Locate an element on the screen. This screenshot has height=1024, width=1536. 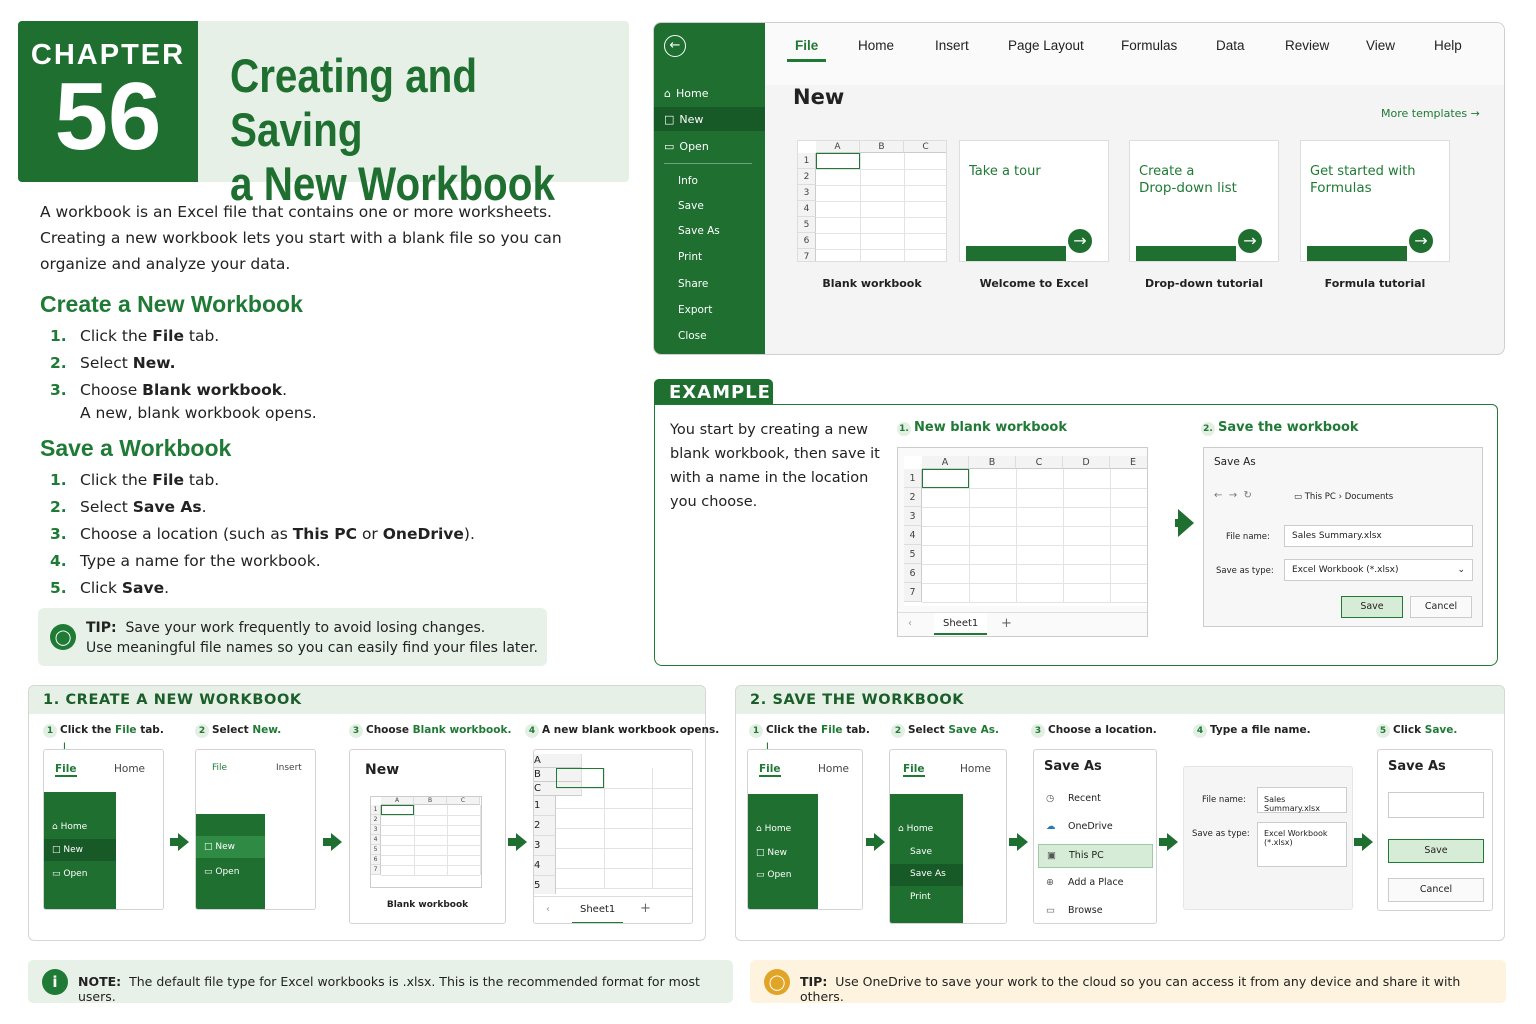
location-add-a-place: ⊕ Add a Place is located at coordinates (1085, 882).